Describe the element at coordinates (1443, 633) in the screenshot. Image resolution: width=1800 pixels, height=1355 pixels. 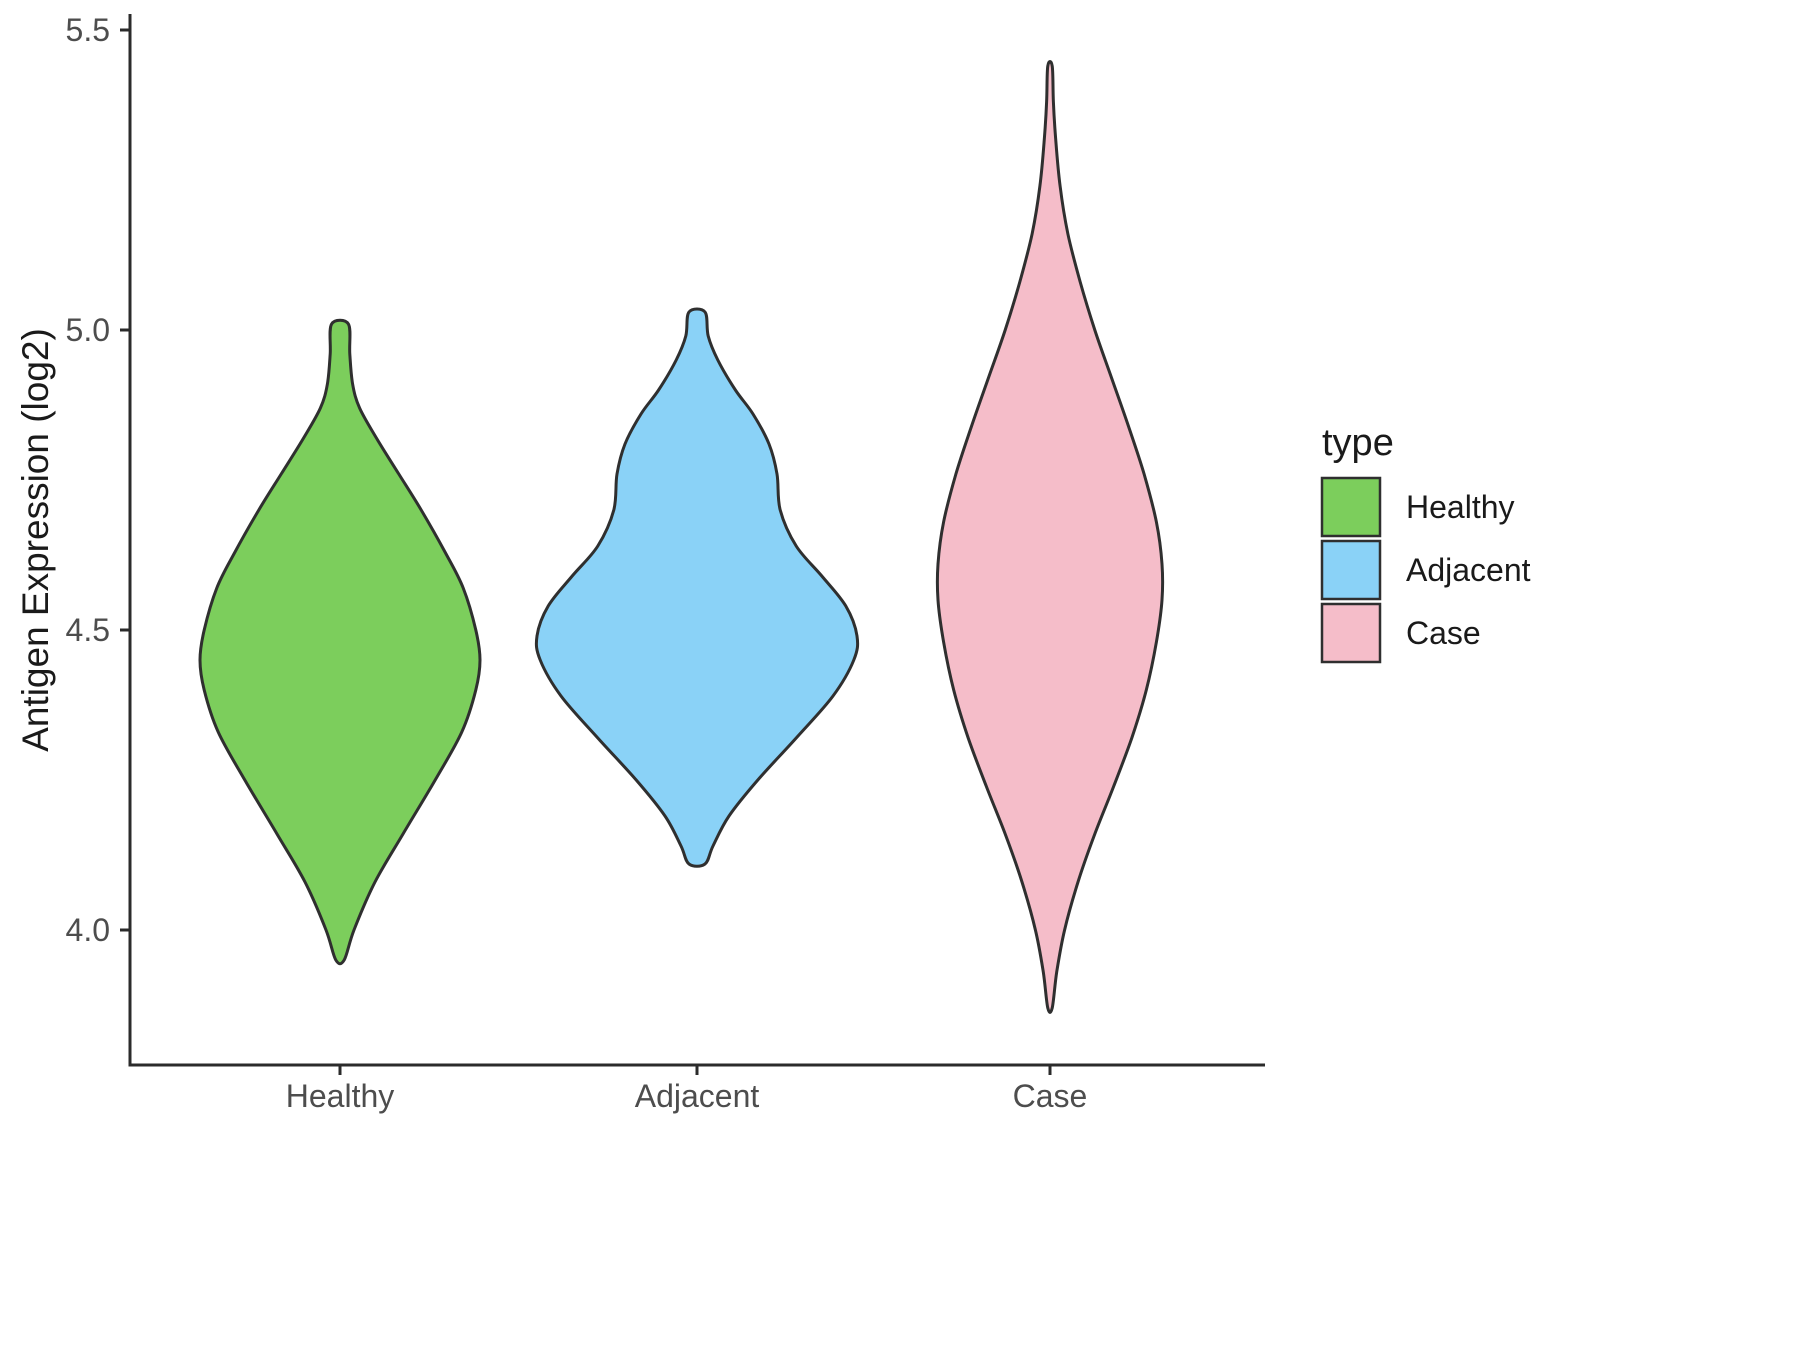
I see `legend-label-case: Case` at that location.